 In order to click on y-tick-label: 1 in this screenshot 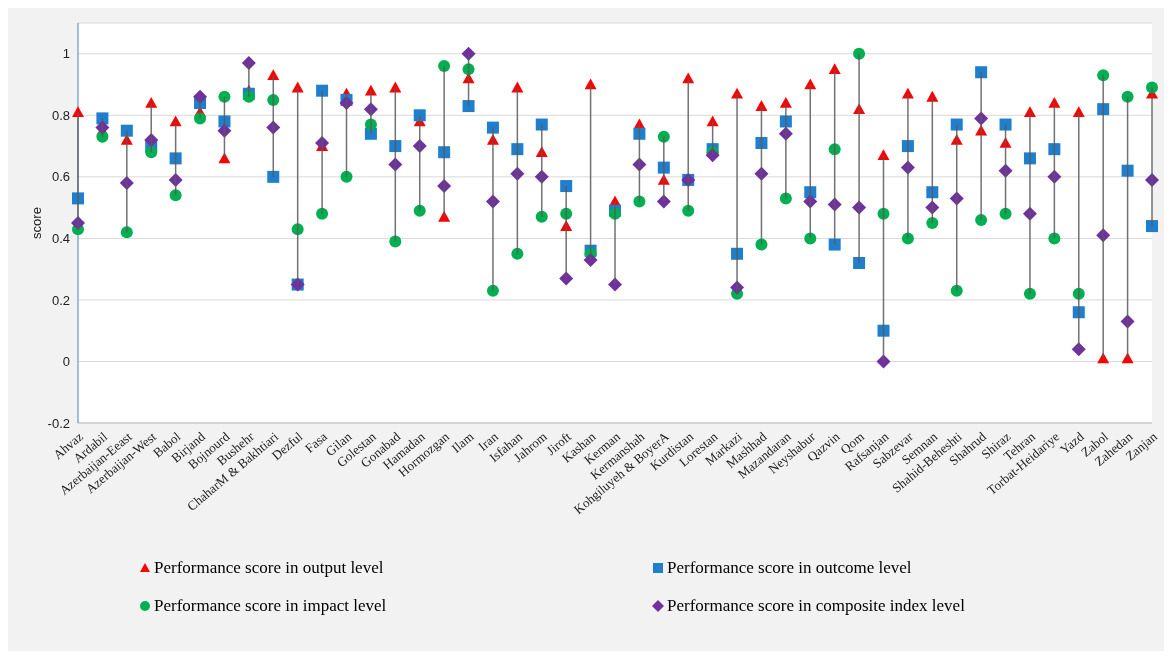, I will do `click(66, 54)`.